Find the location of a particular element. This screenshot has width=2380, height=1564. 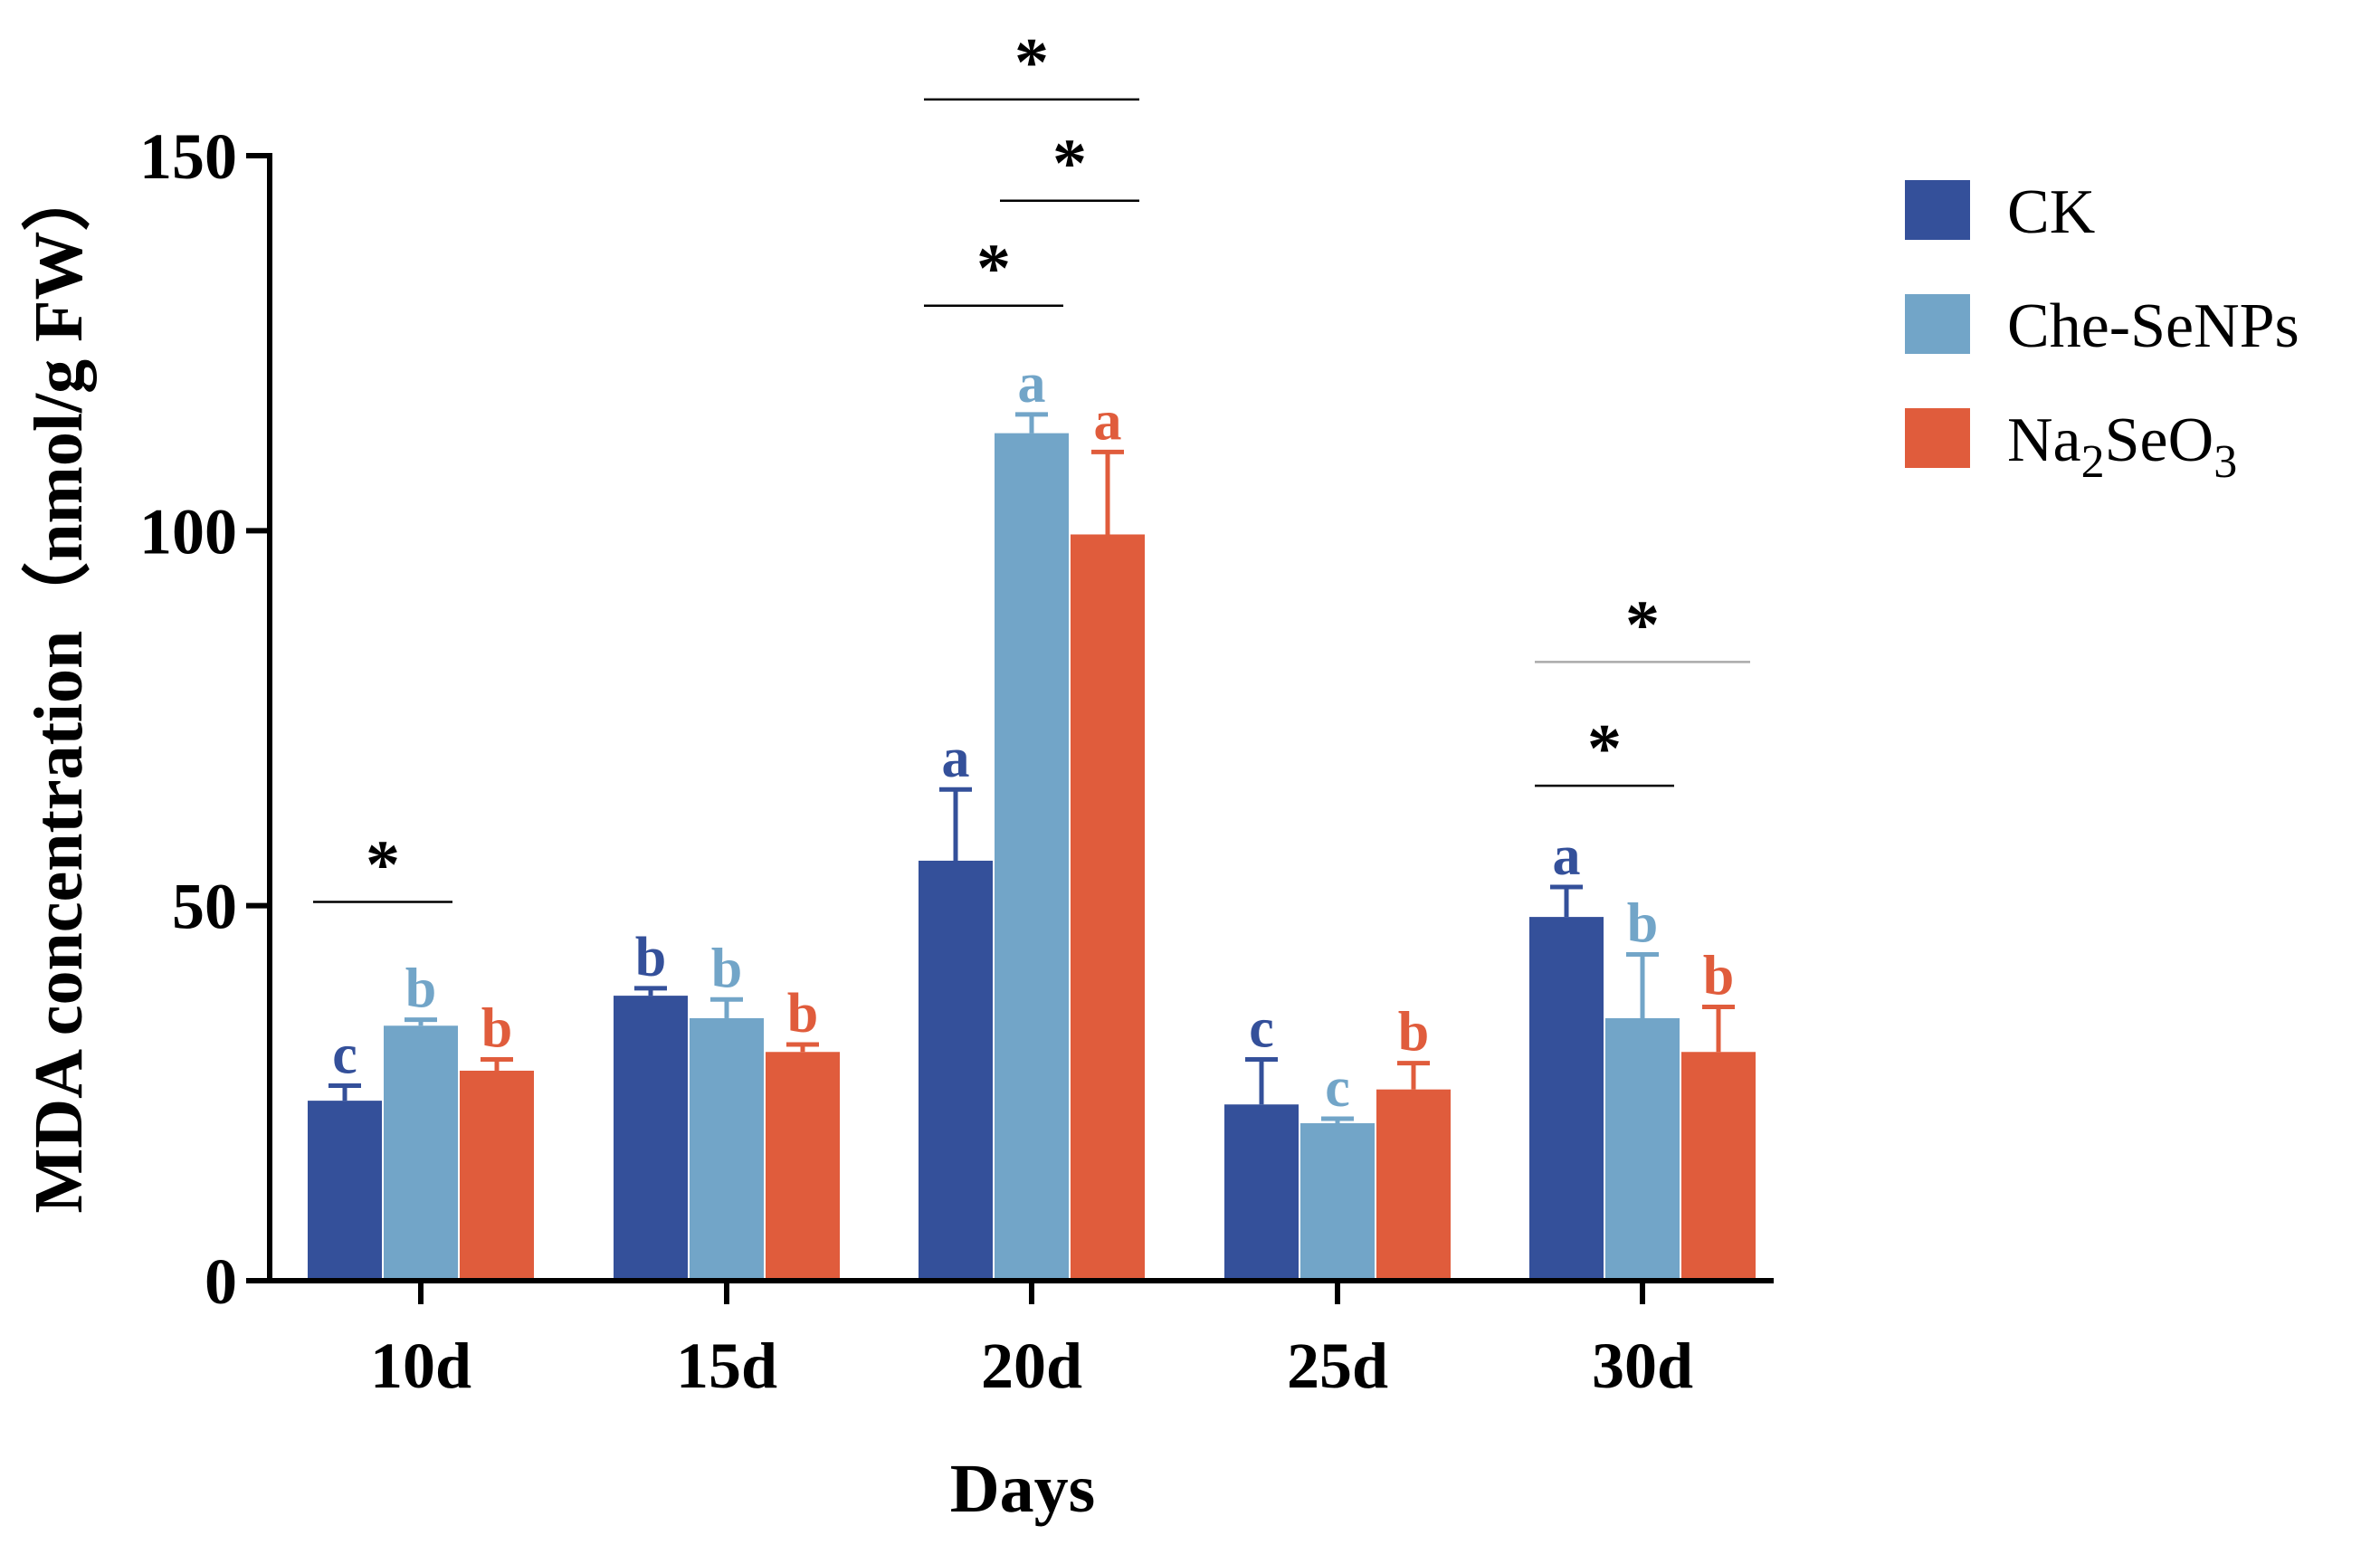

legend: CK Che-SeNPs Na2SeO3 is located at coordinates (2102, 332).